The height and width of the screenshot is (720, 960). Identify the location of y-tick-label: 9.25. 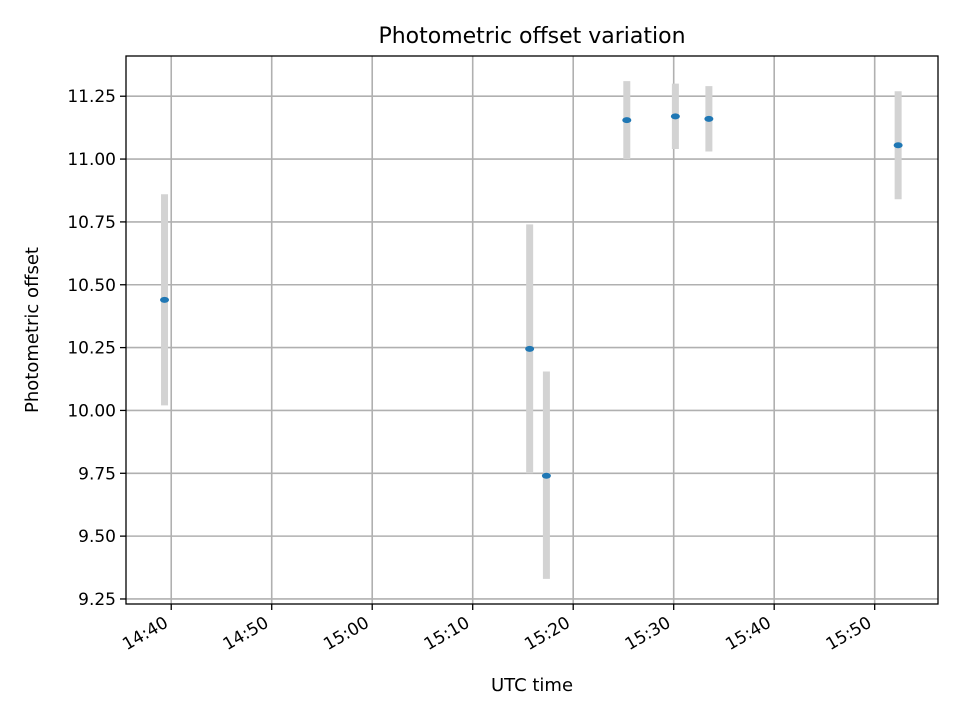
(97, 600).